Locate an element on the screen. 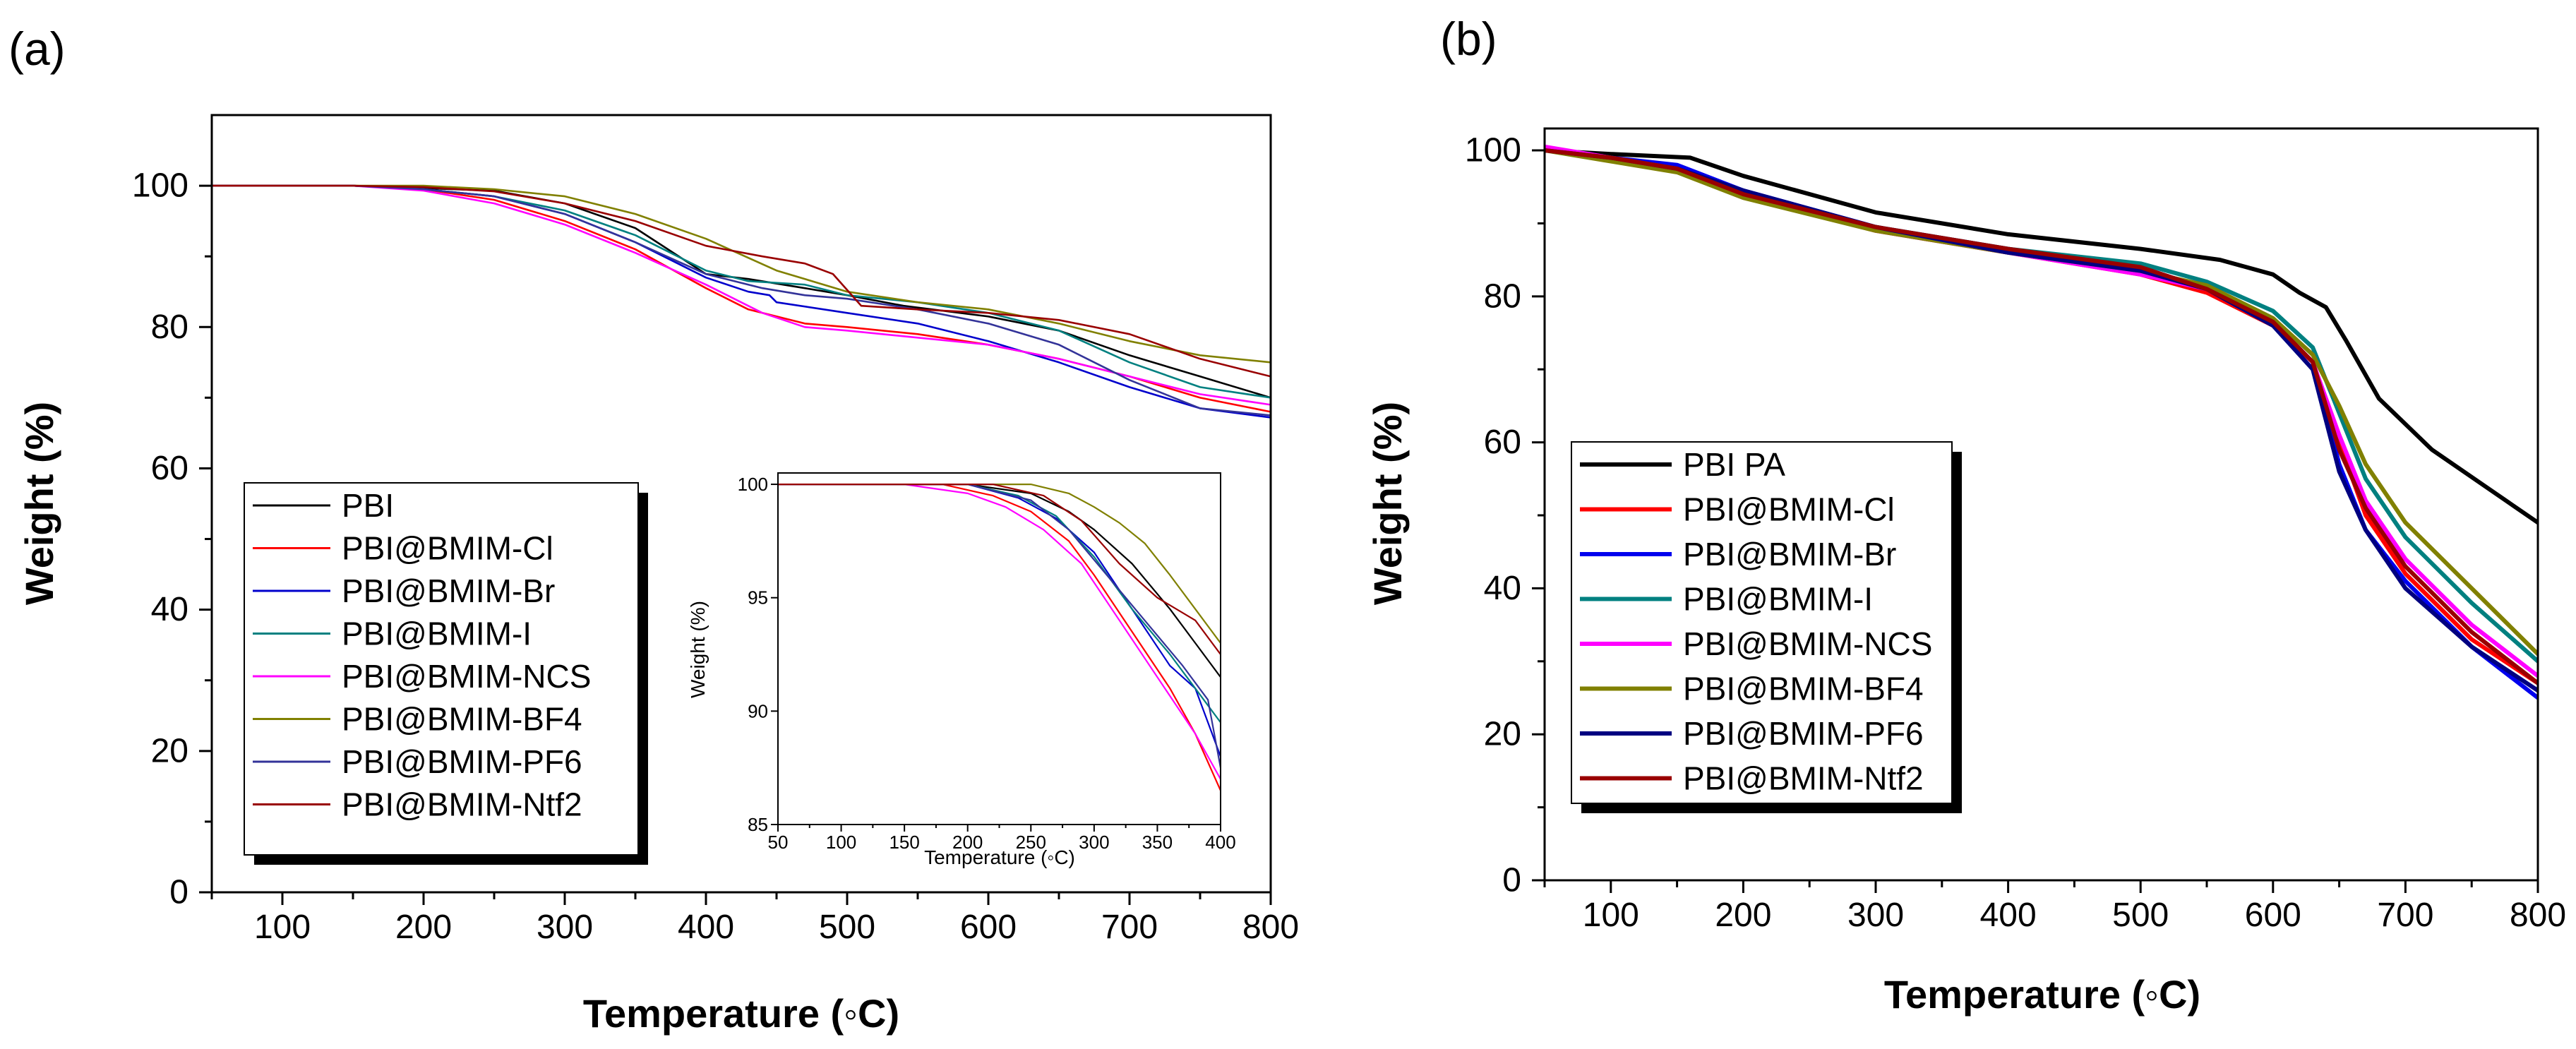 This screenshot has height=1049, width=2576. panel-b-y-tick-label: 80 is located at coordinates (1502, 296).